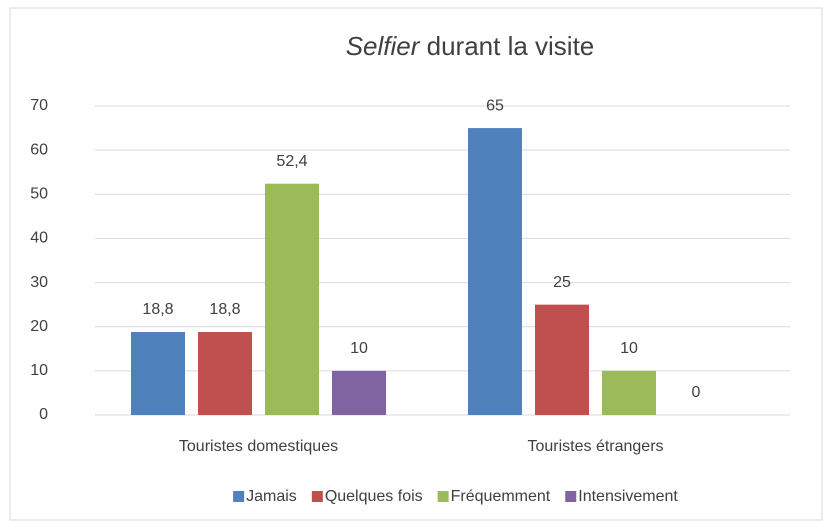 The height and width of the screenshot is (531, 832). What do you see at coordinates (39, 370) in the screenshot?
I see `y-tick-label: 10` at bounding box center [39, 370].